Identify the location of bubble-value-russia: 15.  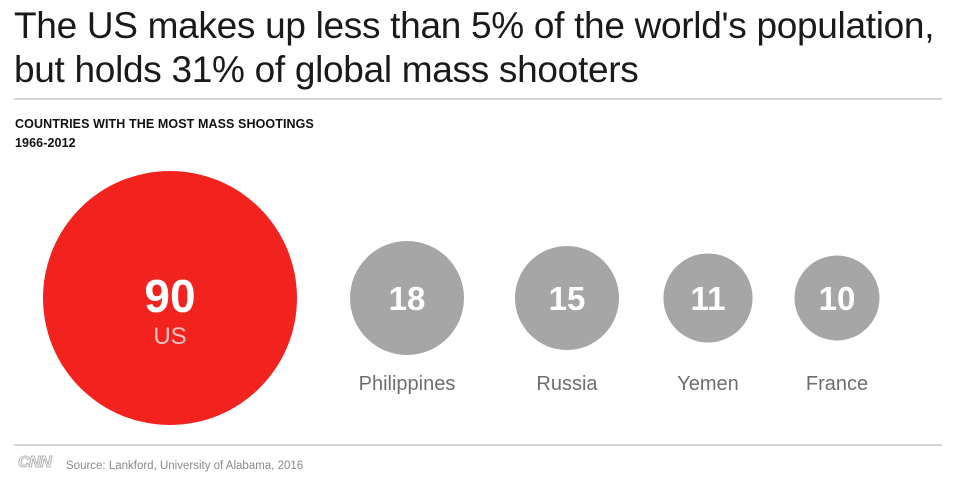
(567, 298).